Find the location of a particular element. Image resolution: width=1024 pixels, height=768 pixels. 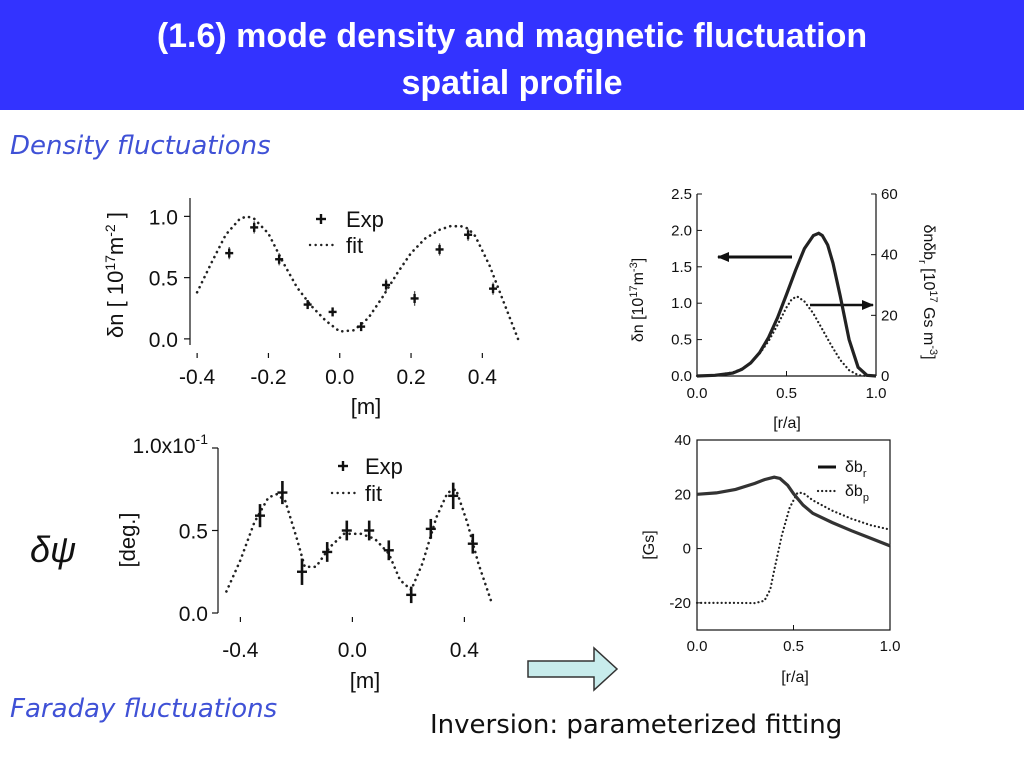

chart1-legend-exp-label: Exp is located at coordinates (365, 219).